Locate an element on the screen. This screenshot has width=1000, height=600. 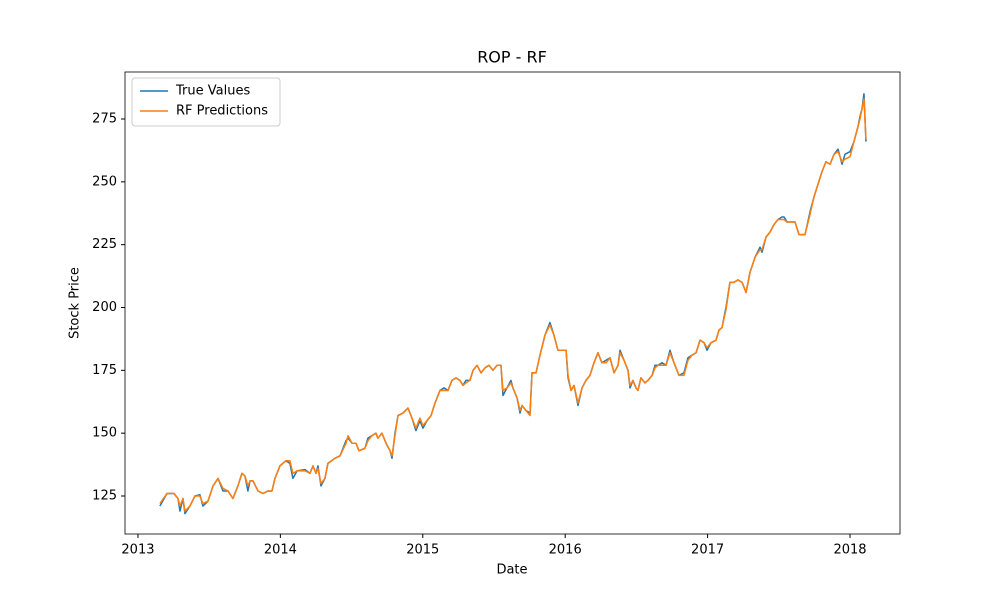
y-tick-label: 250 is located at coordinates (104, 181).